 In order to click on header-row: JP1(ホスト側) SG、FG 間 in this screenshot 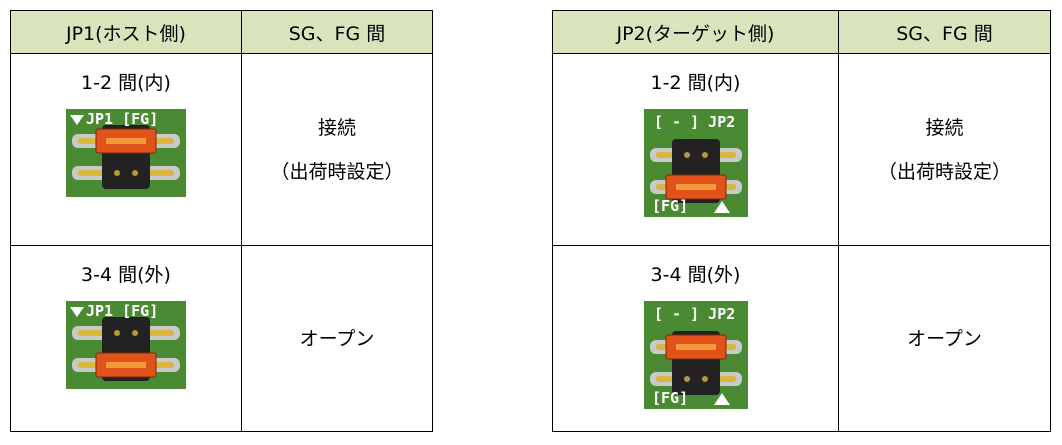, I will do `click(221, 32)`.